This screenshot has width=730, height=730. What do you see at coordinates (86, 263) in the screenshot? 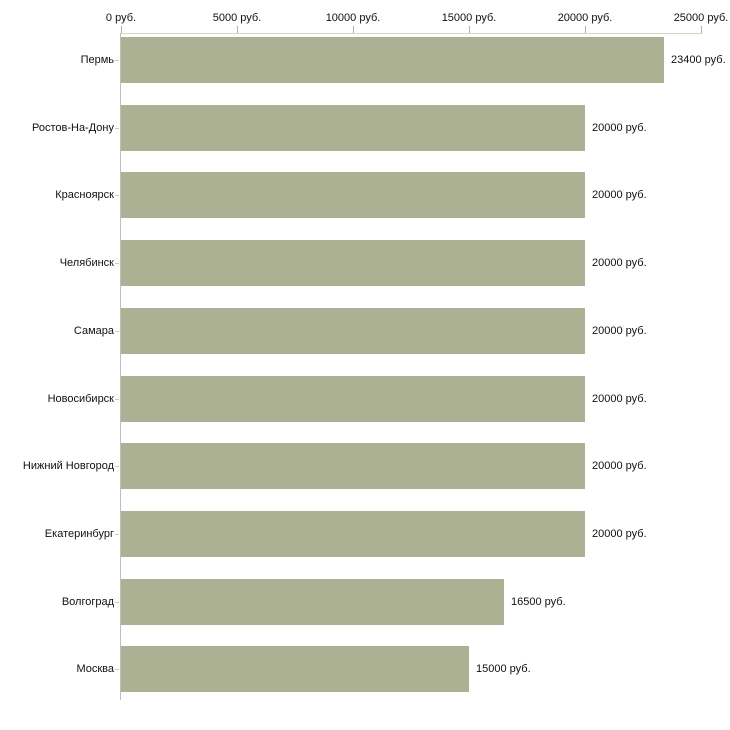
I see `category-label: Челябинск` at bounding box center [86, 263].